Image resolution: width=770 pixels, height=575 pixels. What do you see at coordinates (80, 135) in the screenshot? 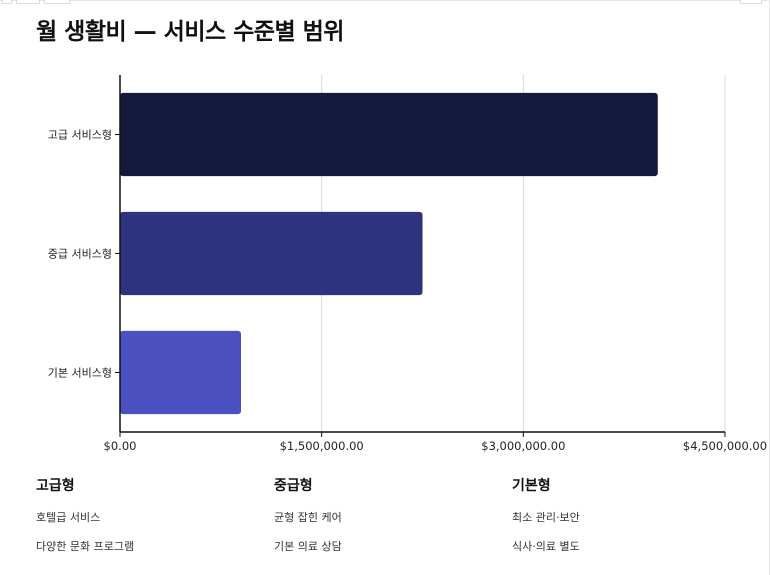
I see `y-tick-label: 고급 서비스형` at bounding box center [80, 135].